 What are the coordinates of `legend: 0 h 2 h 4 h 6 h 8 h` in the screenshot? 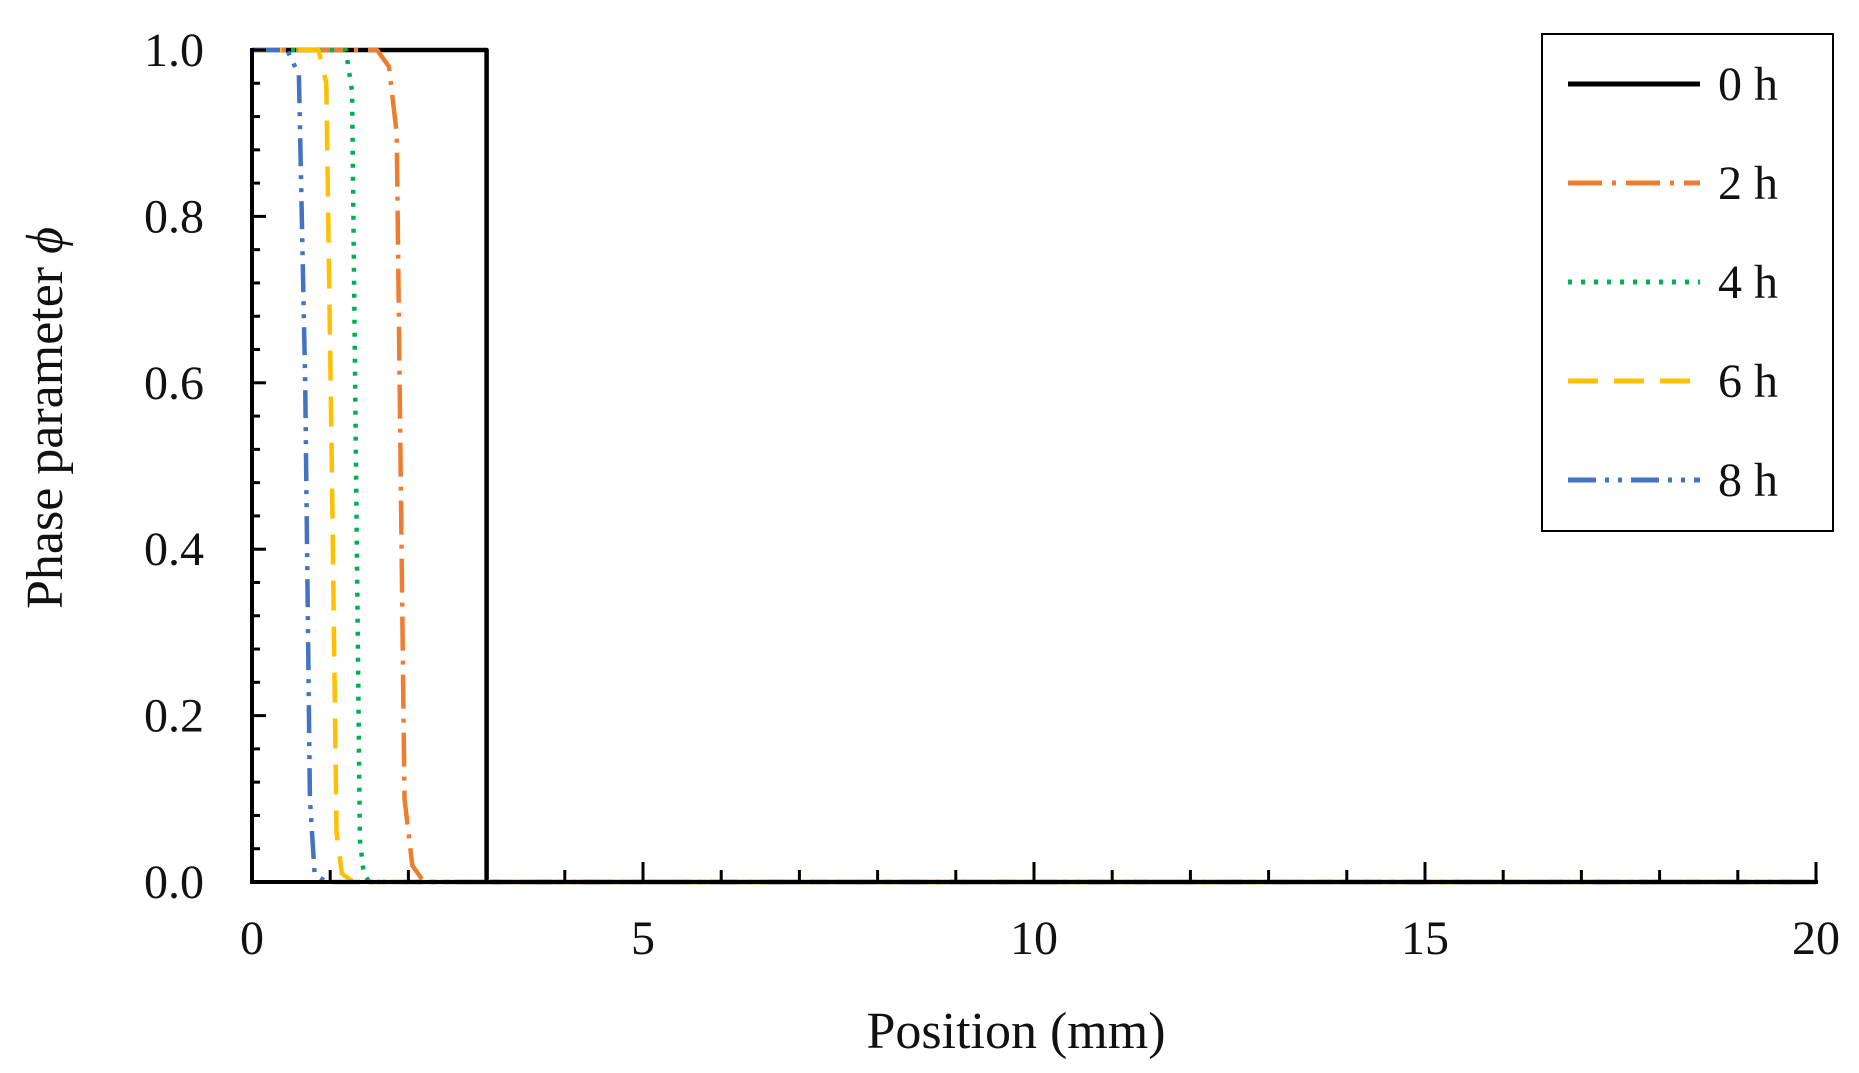 It's located at (1687, 282).